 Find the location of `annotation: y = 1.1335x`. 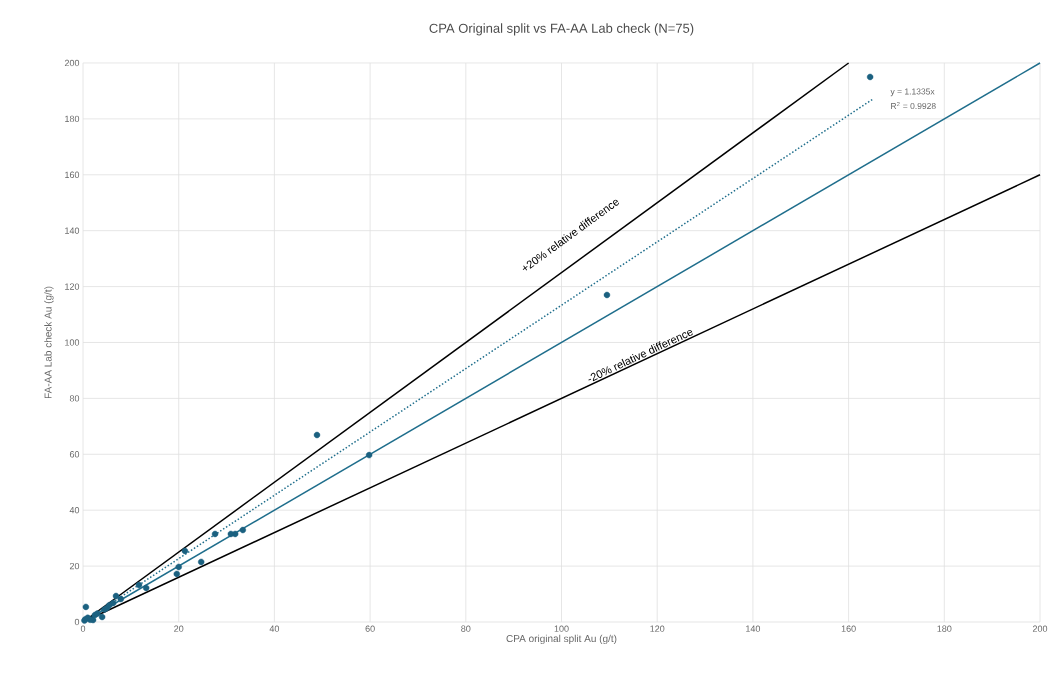

annotation: y = 1.1335x is located at coordinates (912, 92).